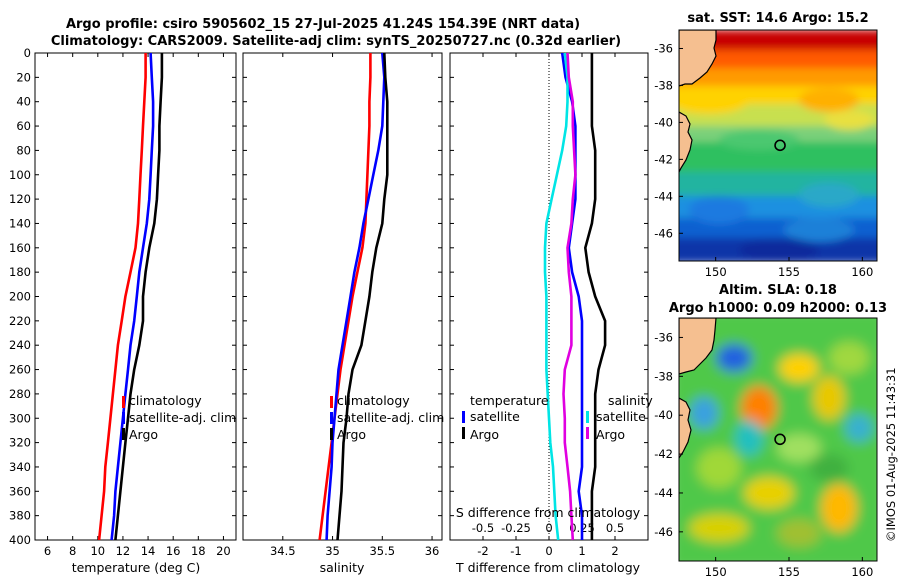 The height and width of the screenshot is (580, 900). What do you see at coordinates (165, 400) in the screenshot?
I see `legend-label-climatology: climatology` at bounding box center [165, 400].